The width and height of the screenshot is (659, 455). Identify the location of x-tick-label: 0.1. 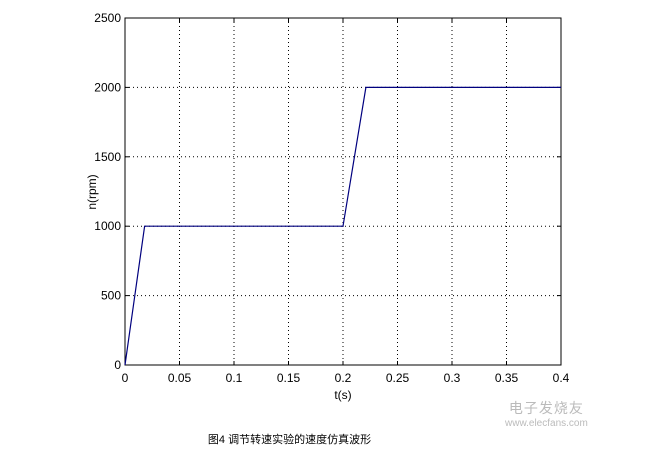
(234, 378).